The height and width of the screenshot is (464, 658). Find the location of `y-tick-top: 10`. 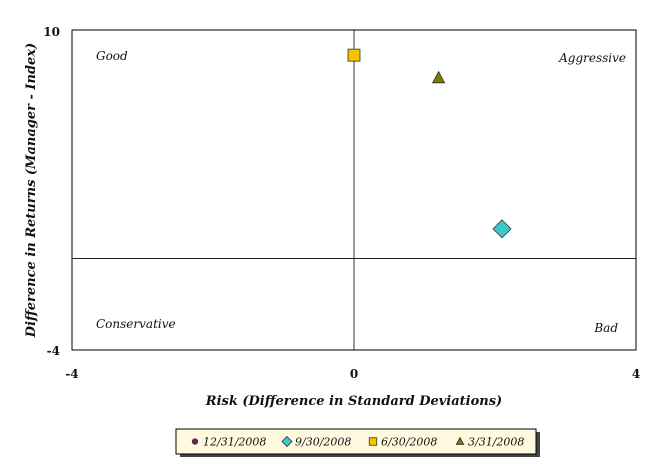

y-tick-top: 10 is located at coordinates (51, 32).